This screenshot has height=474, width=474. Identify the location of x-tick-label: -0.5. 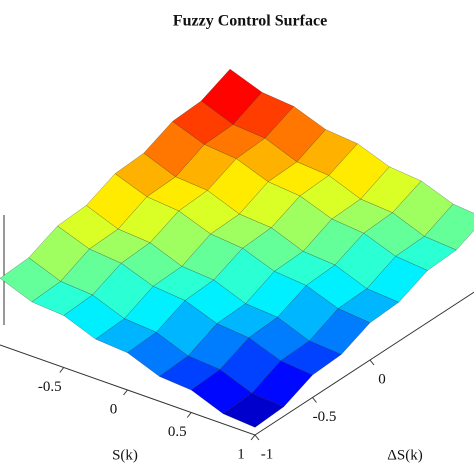
(50, 387).